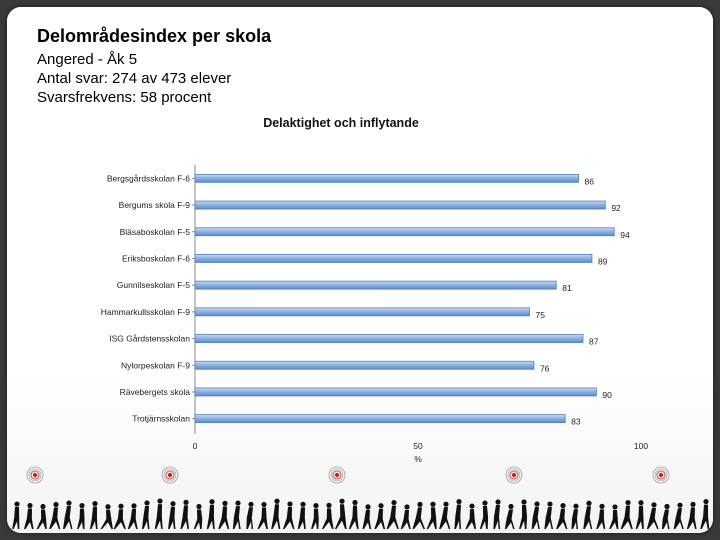 The image size is (720, 540). What do you see at coordinates (567, 288) in the screenshot?
I see `data-label: 81` at bounding box center [567, 288].